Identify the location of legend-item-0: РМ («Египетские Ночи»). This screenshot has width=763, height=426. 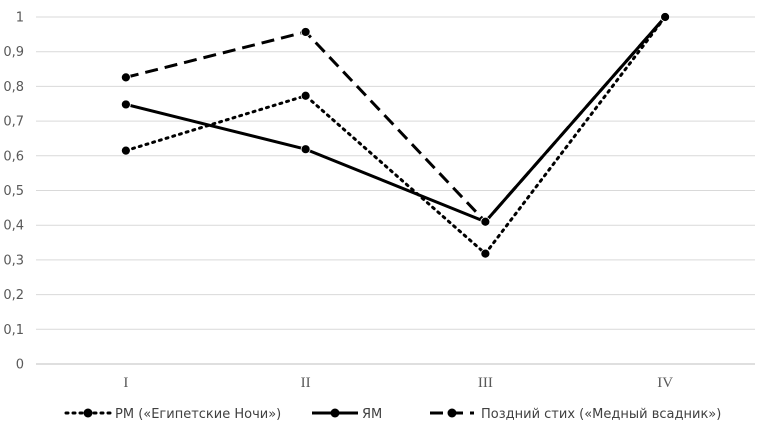
(172, 414).